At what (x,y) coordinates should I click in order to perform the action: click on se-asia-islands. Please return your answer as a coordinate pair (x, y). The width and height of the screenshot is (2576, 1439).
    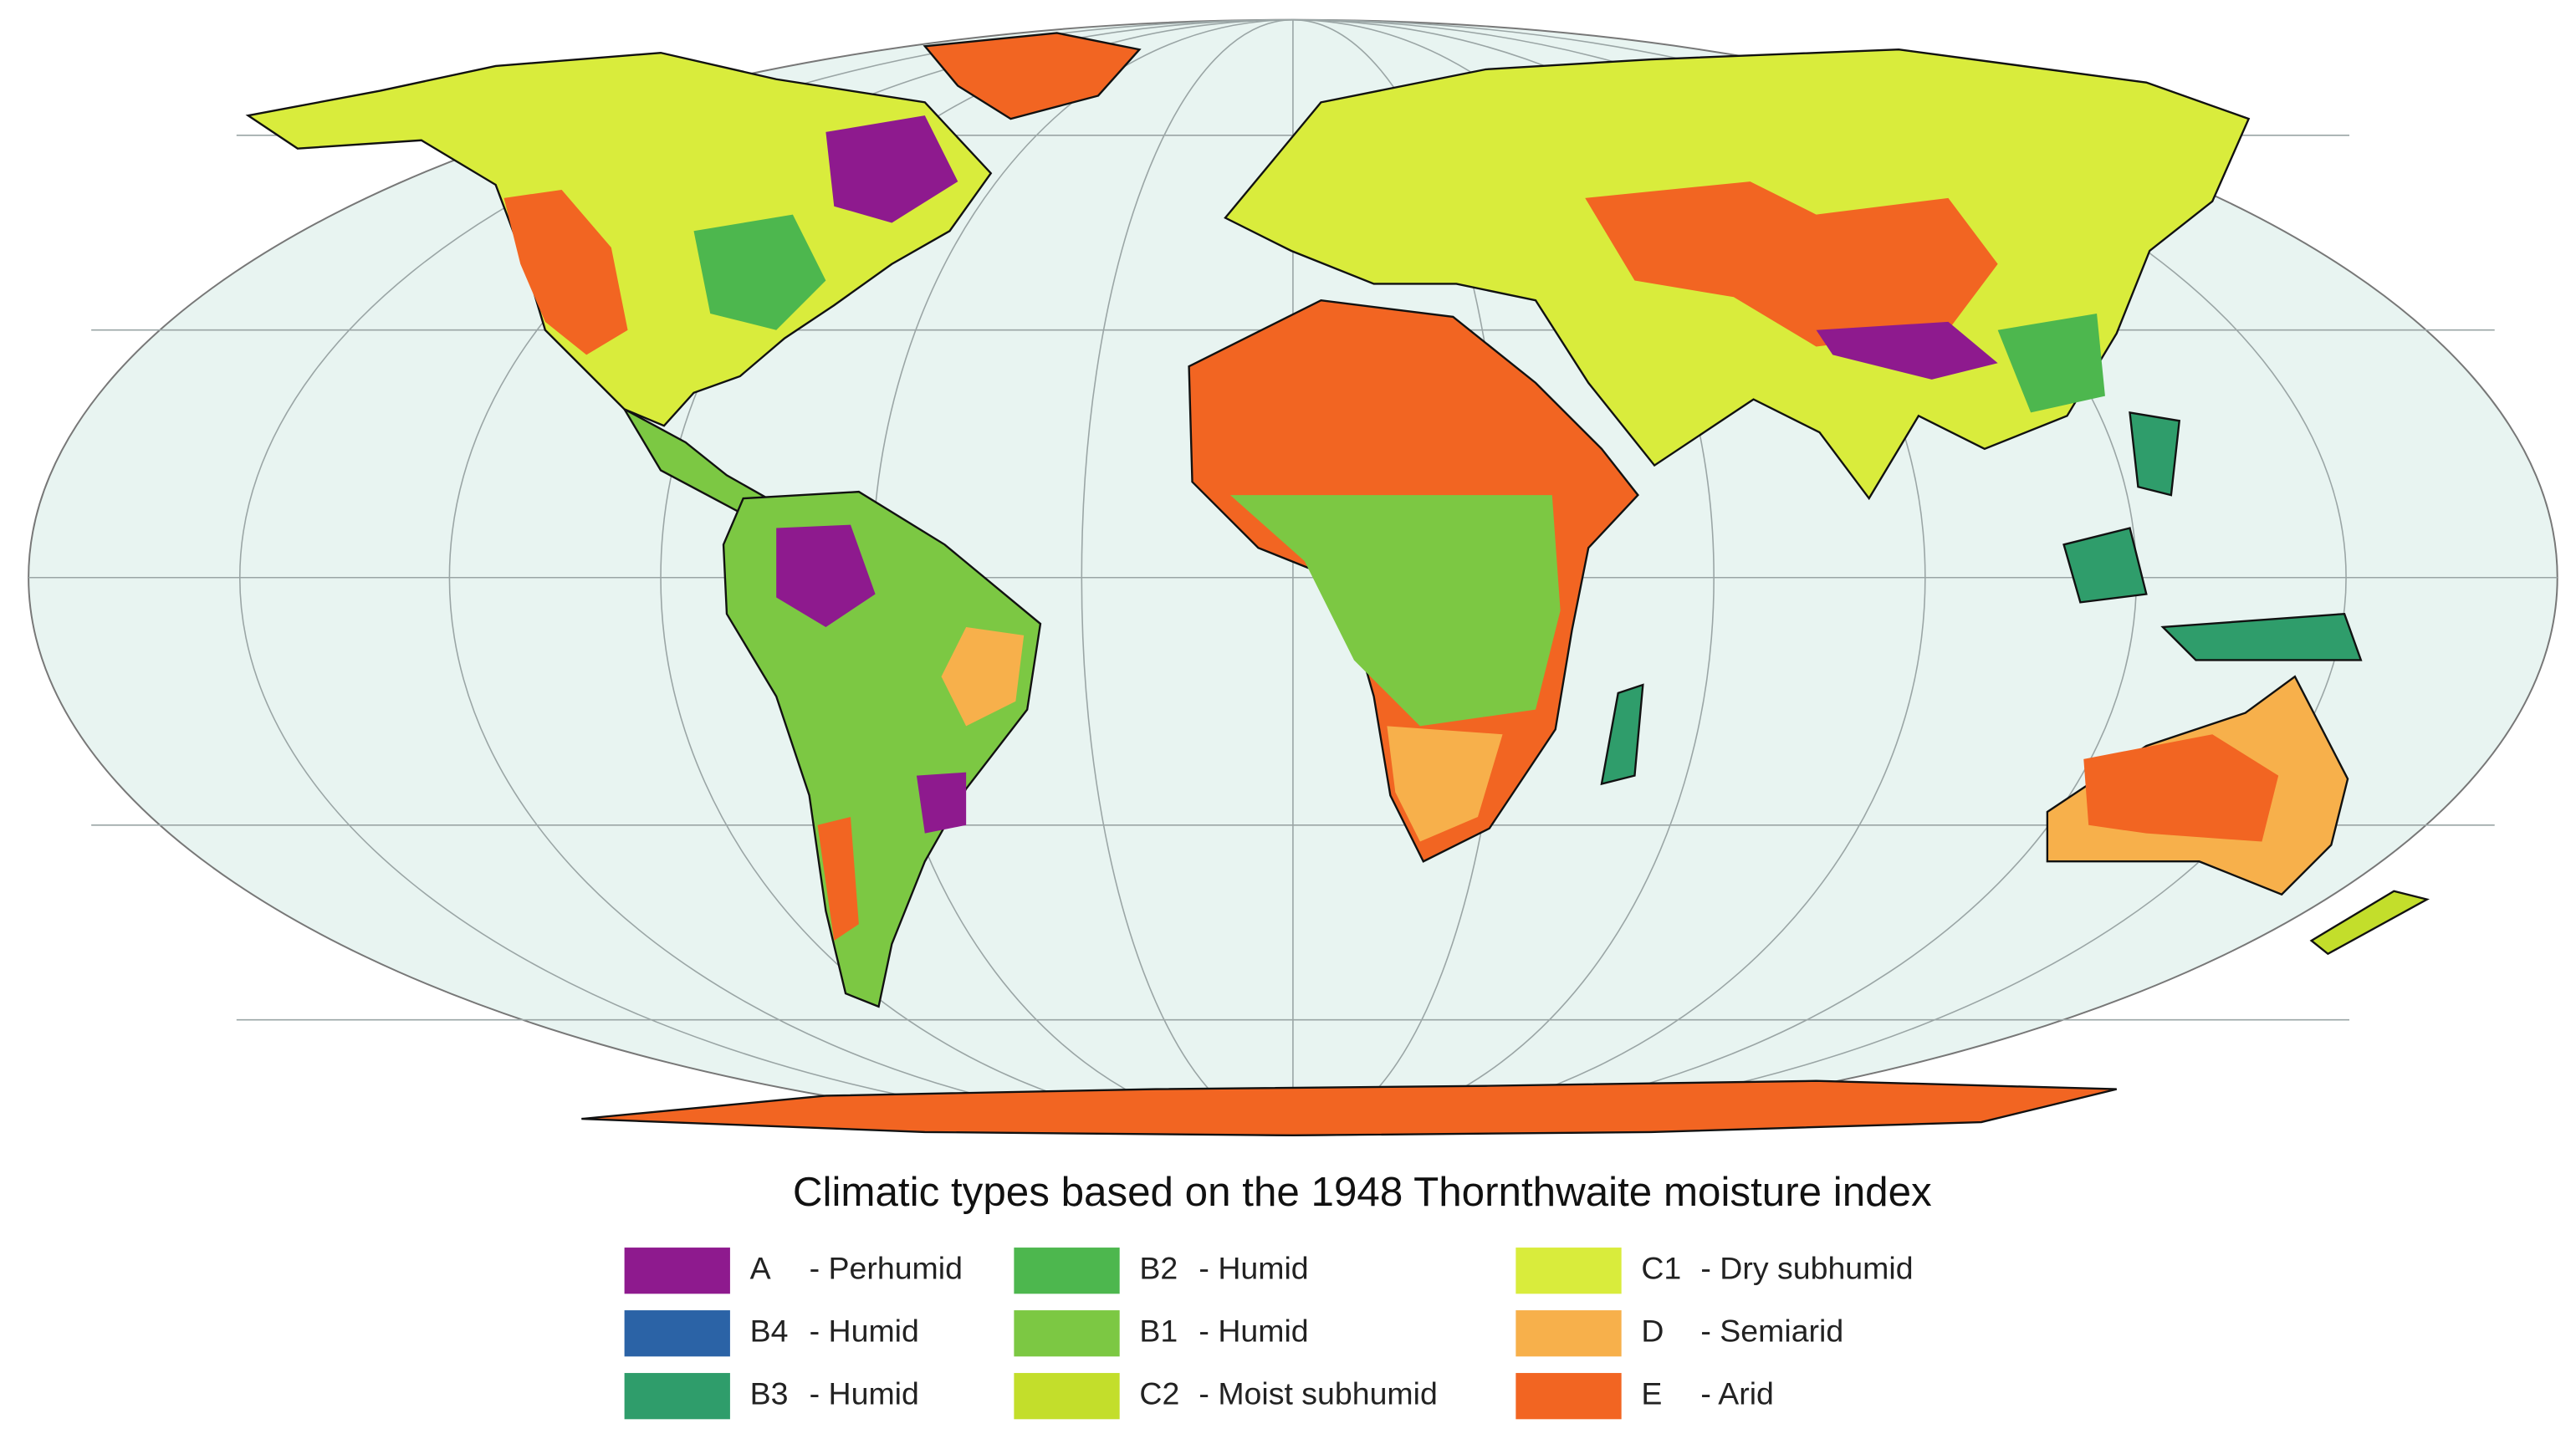
    Looking at the image, I should click on (2212, 536).